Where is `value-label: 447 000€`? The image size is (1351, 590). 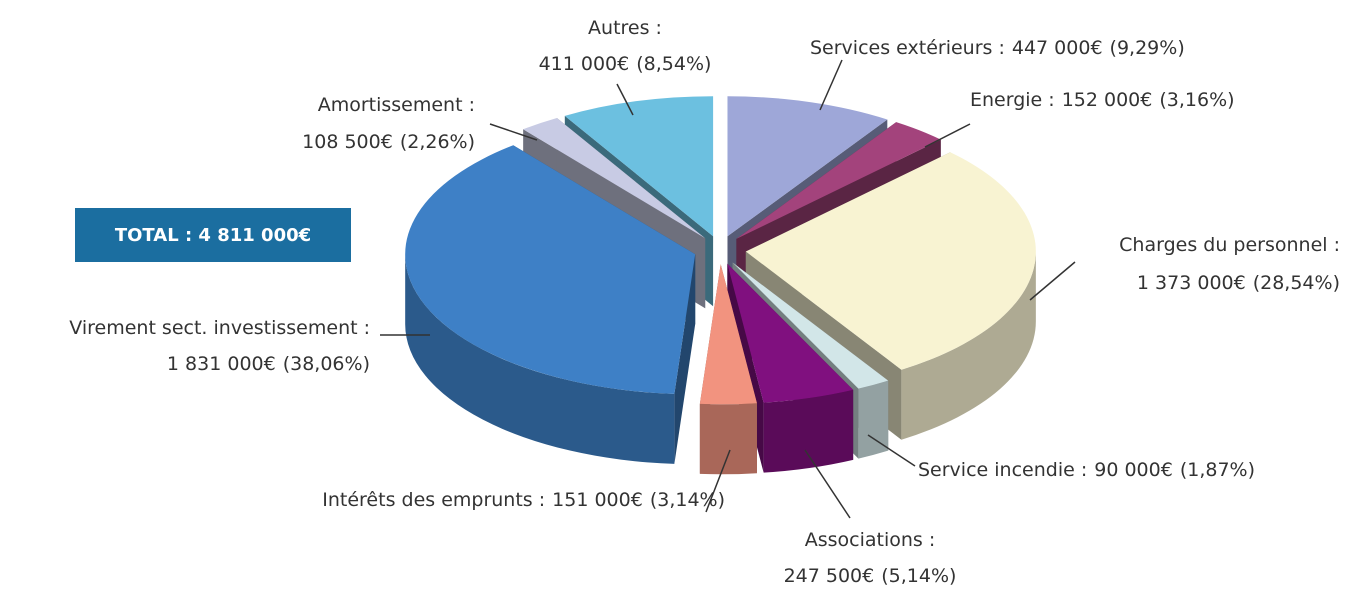
value-label: 447 000€ is located at coordinates (1057, 48).